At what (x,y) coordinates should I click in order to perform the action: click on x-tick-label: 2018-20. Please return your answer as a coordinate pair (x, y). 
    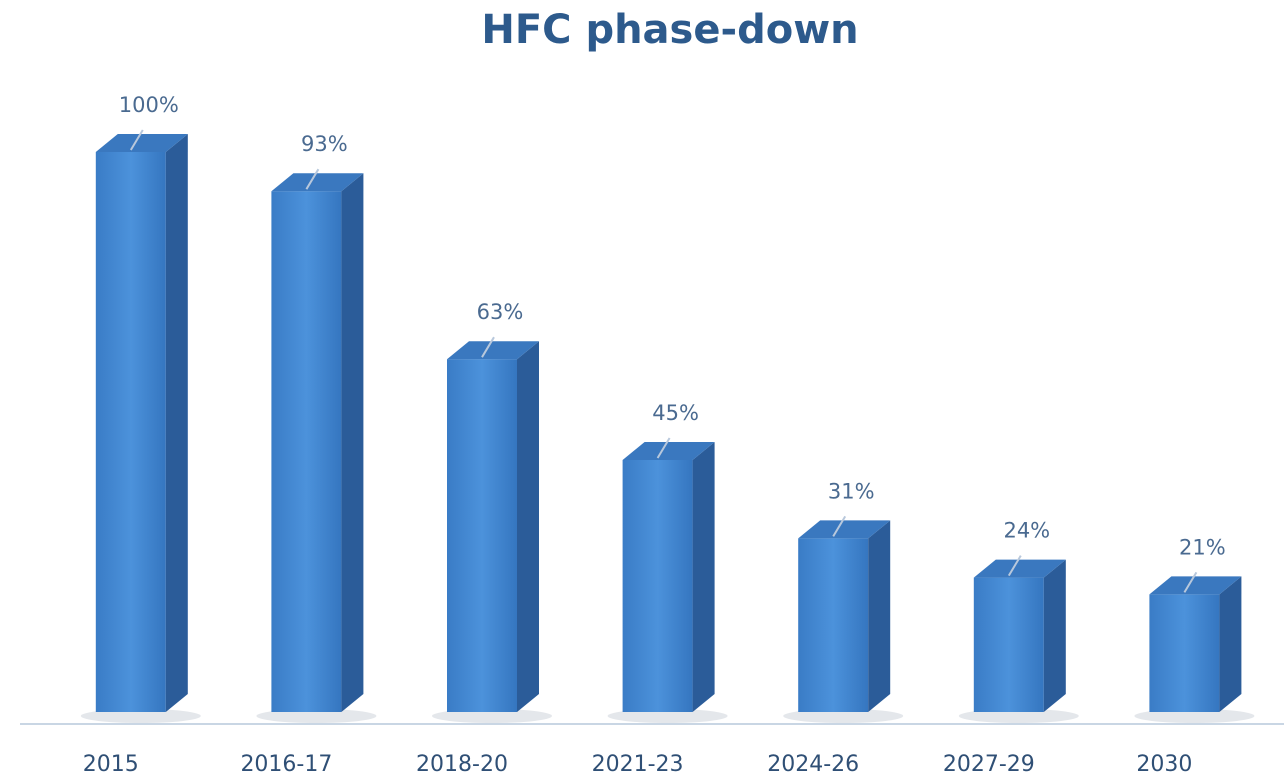
    Looking at the image, I should click on (462, 764).